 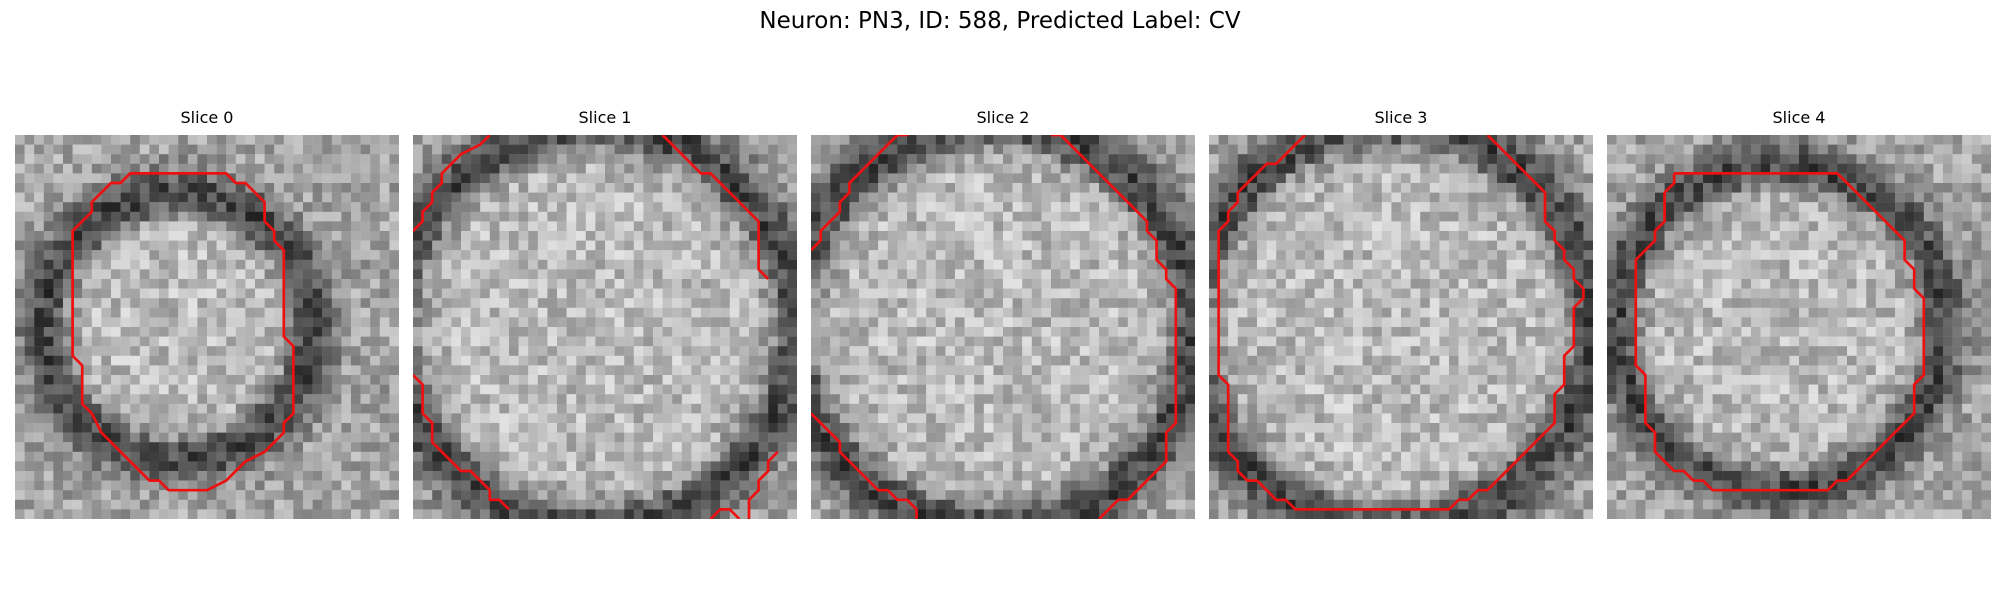 I want to click on slice-title: Slice 2, so click(x=1003, y=117).